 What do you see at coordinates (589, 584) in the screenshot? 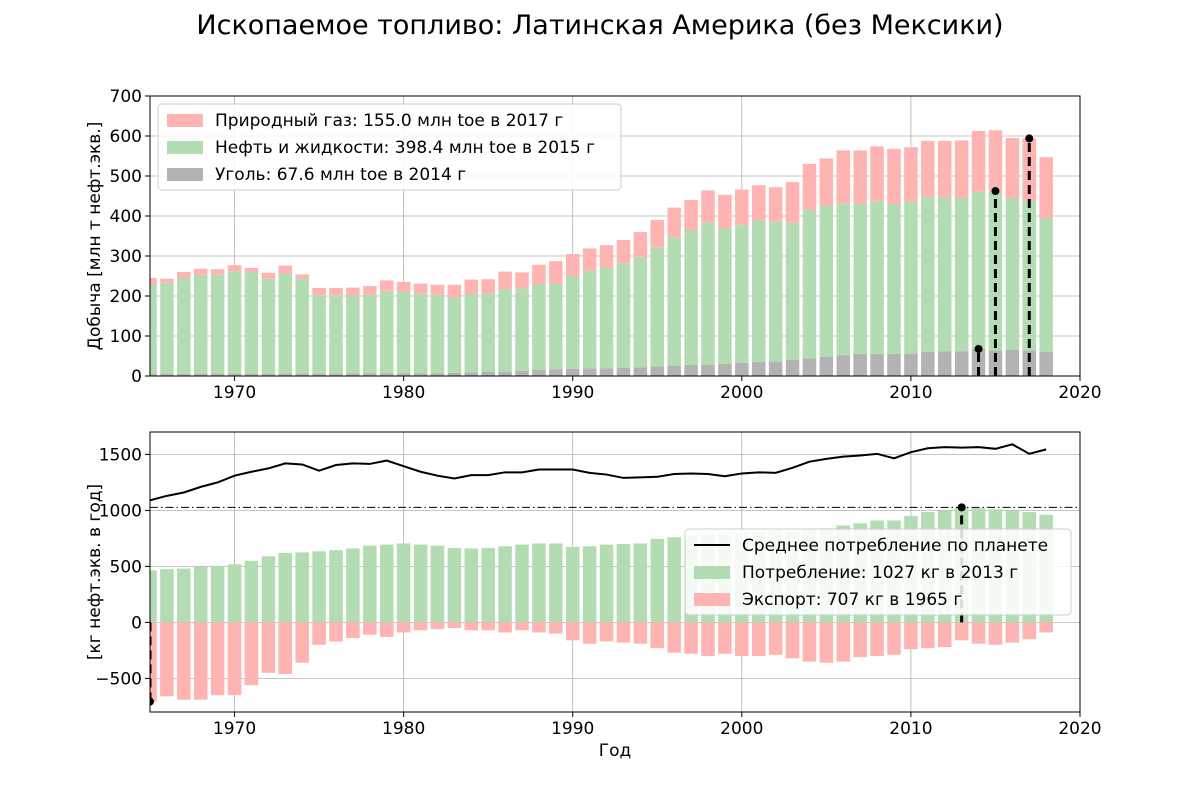
I see `bar-series1-1991` at bounding box center [589, 584].